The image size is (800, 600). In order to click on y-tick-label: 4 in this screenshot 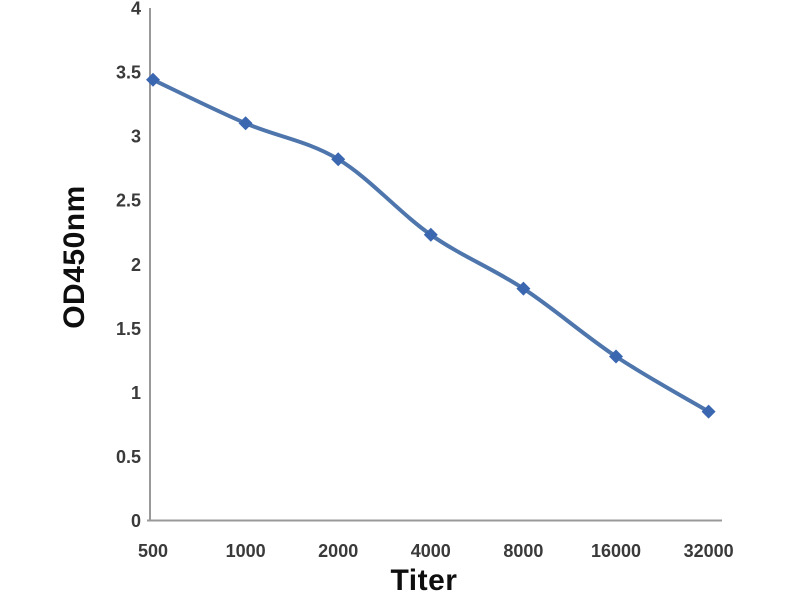, I will do `click(136, 9)`.